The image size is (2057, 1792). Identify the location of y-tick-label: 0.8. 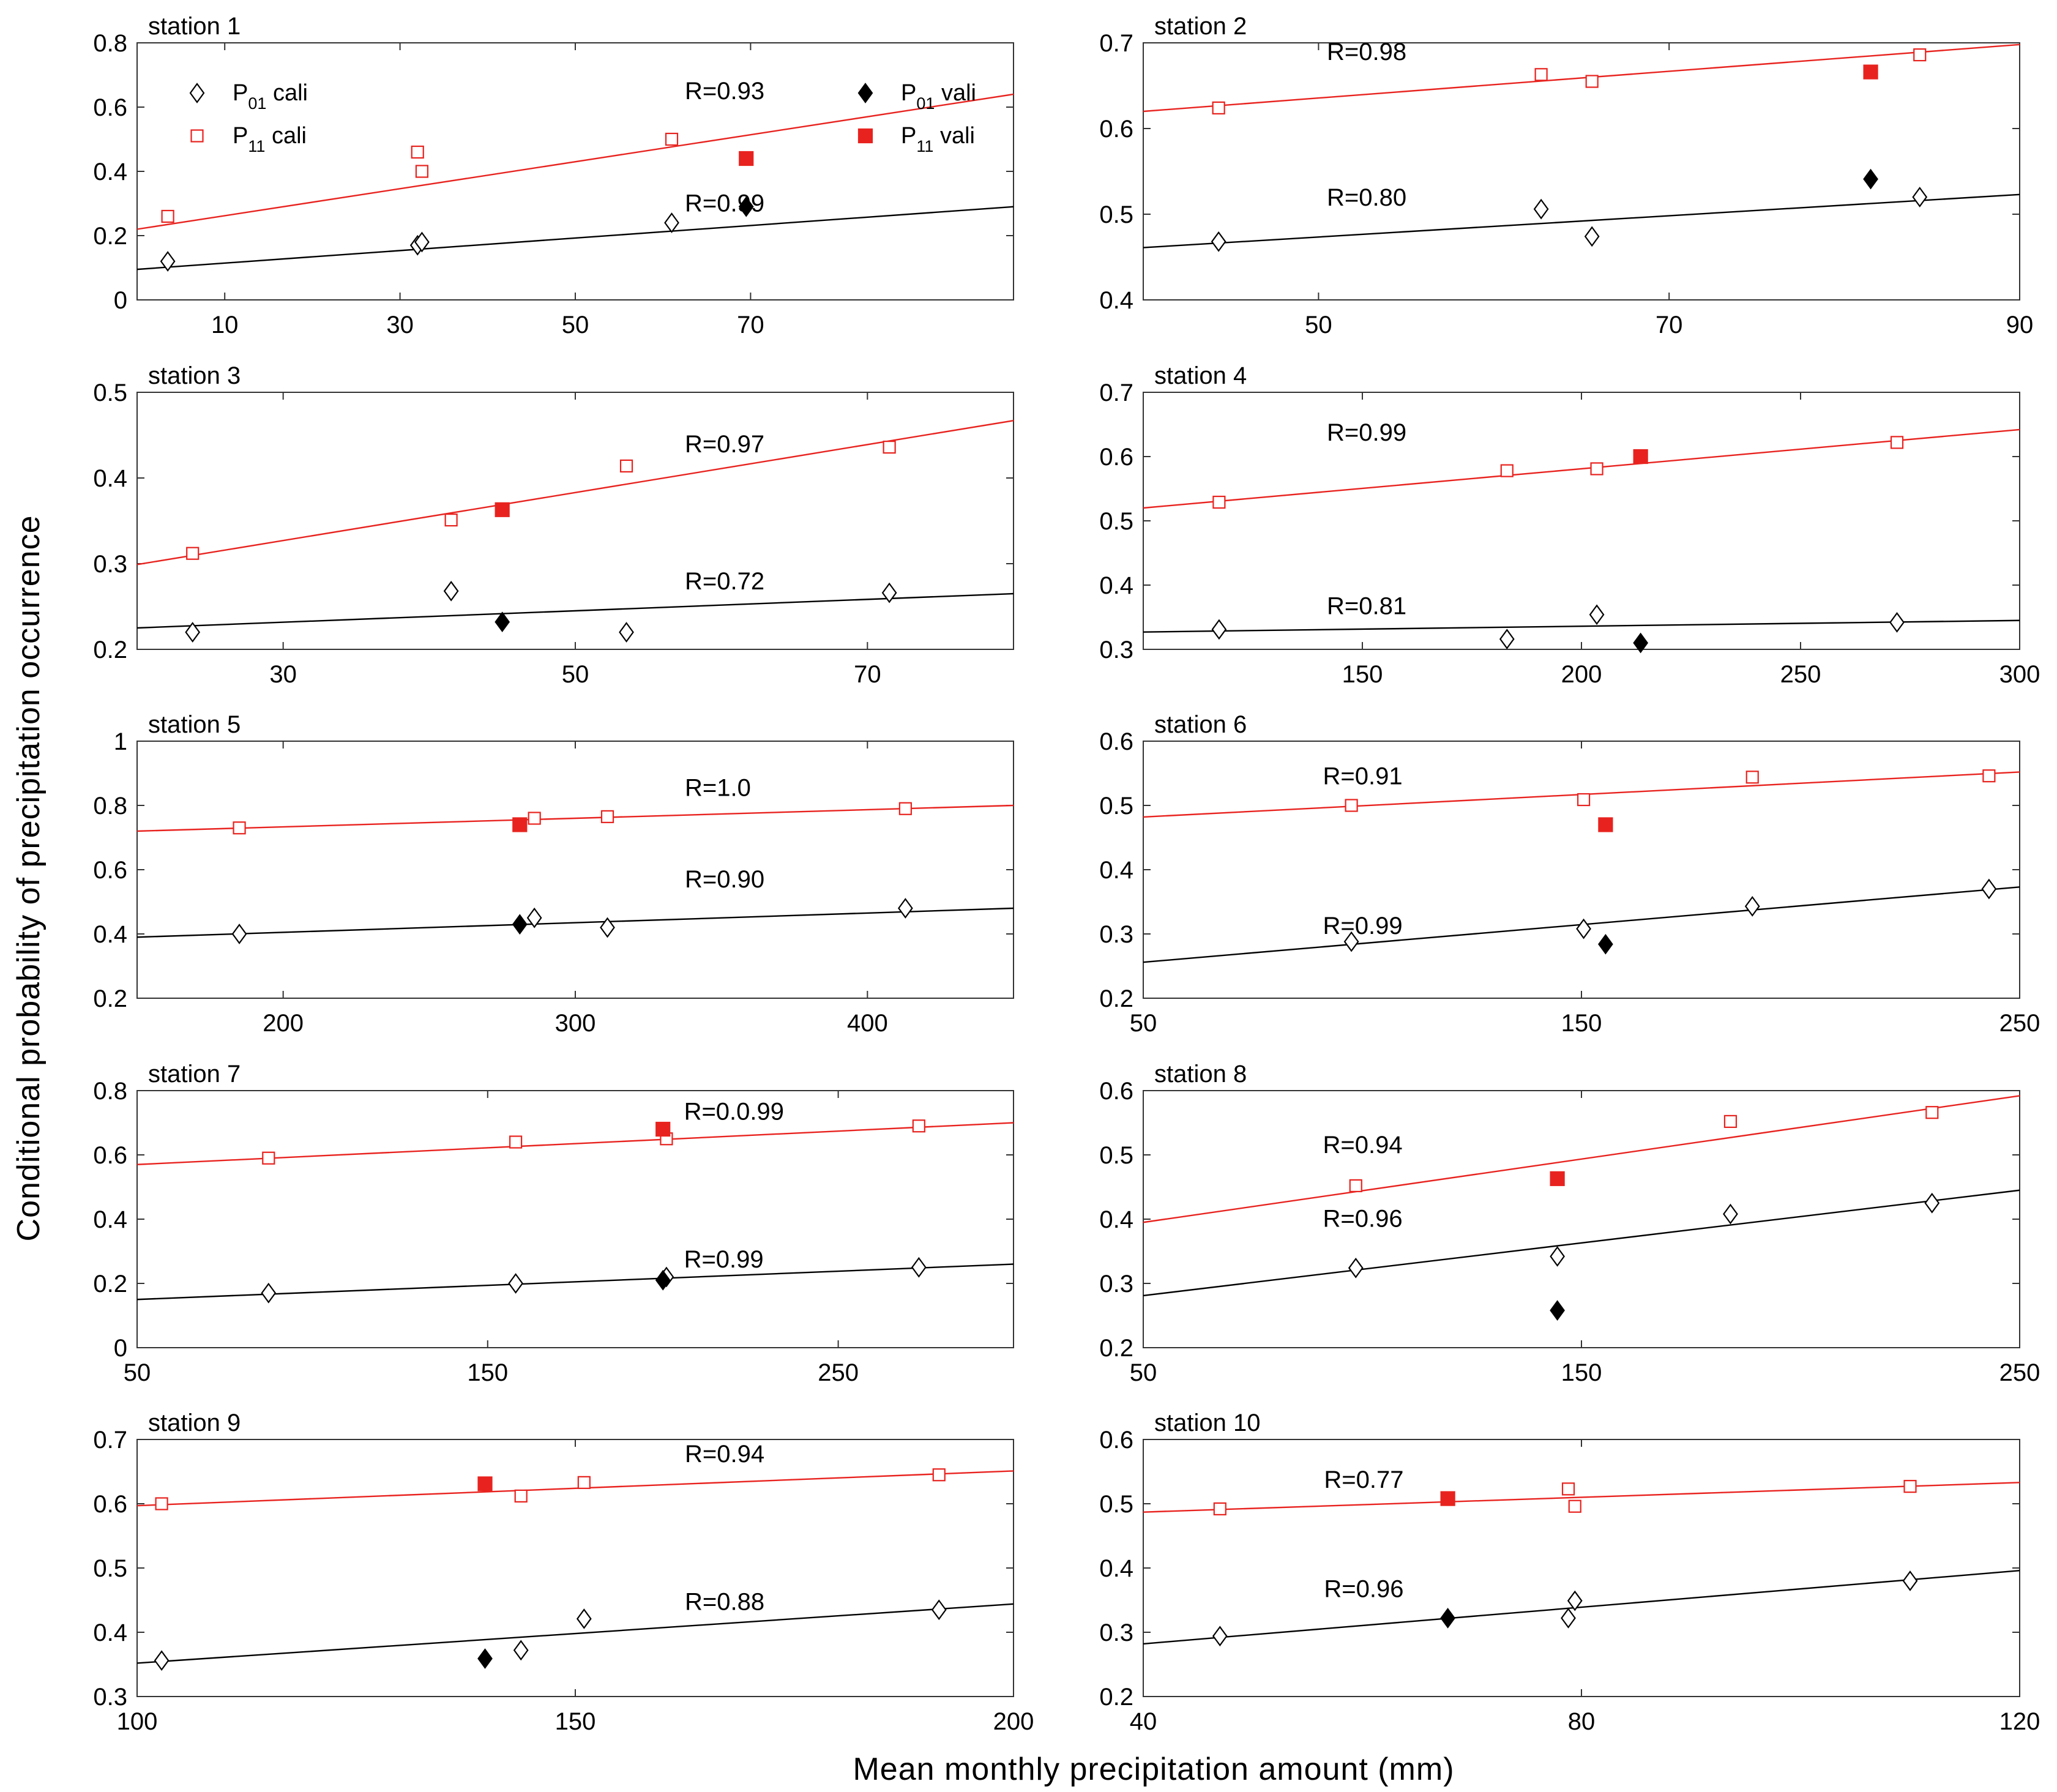
(110, 1091).